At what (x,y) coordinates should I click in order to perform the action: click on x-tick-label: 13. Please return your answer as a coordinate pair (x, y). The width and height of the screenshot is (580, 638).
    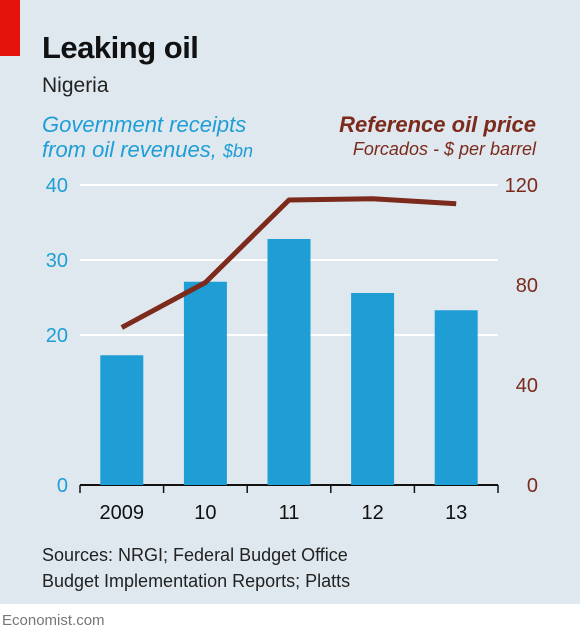
    Looking at the image, I should click on (456, 513).